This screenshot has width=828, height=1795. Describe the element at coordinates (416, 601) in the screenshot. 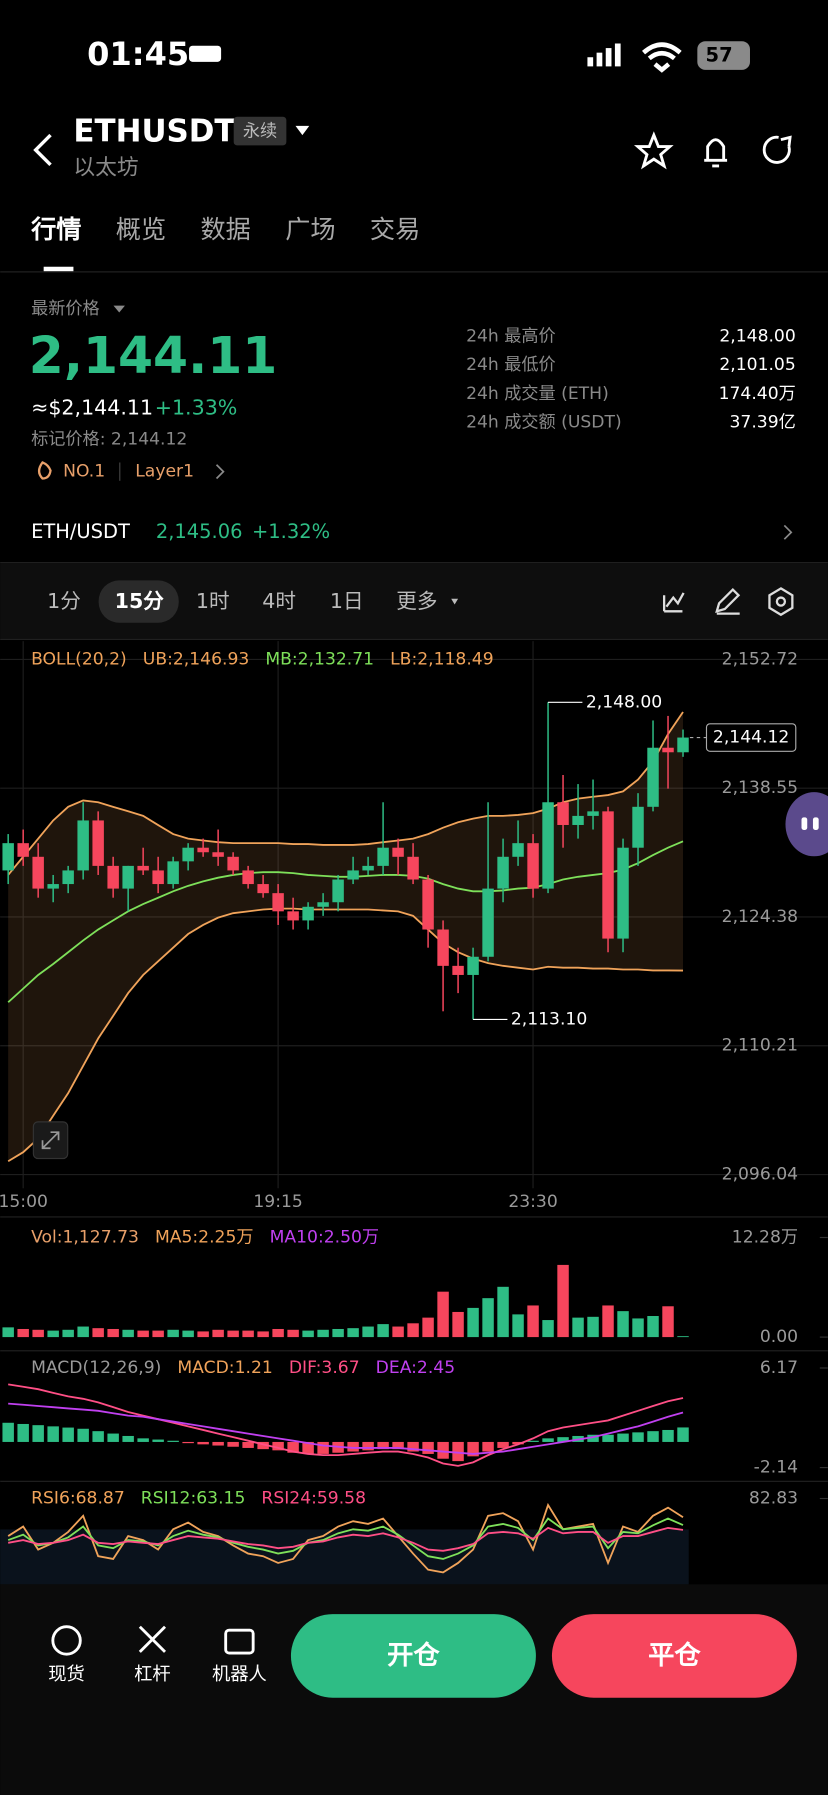

I see `interval-option: 更多` at that location.